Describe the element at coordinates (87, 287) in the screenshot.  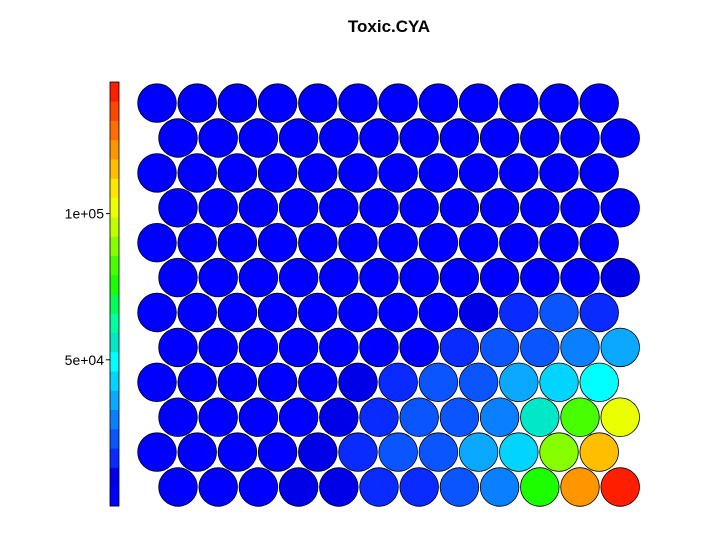
I see `color-scale-ticks: 5e+04 1e+05` at that location.